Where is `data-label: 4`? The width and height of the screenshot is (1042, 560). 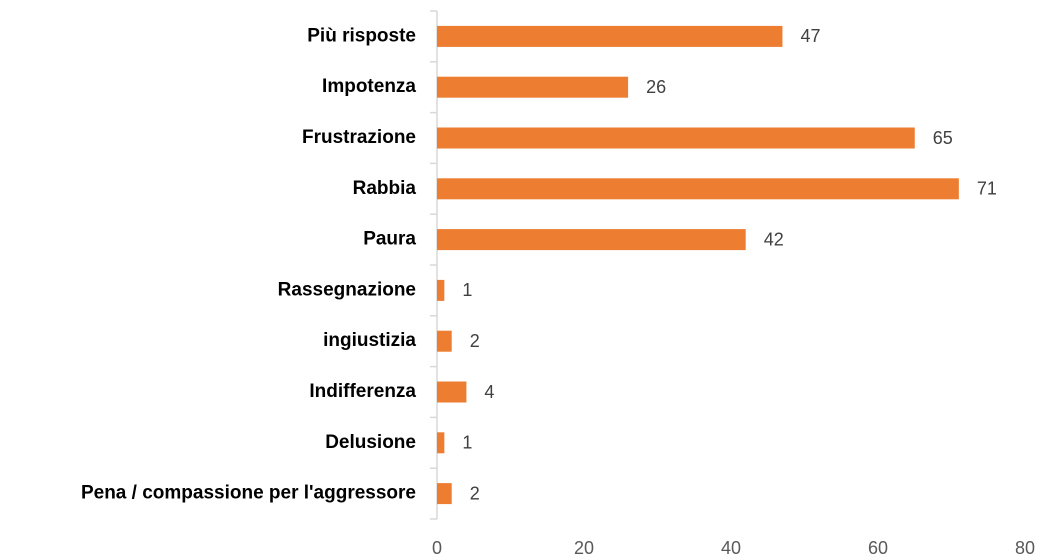 data-label: 4 is located at coordinates (489, 392).